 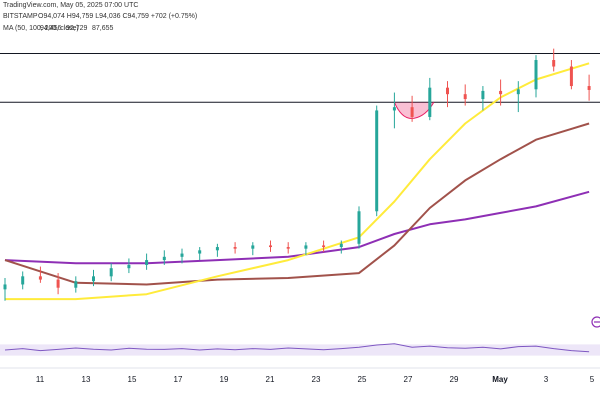 I want to click on ma200-value: 87,655, so click(x=103, y=28).